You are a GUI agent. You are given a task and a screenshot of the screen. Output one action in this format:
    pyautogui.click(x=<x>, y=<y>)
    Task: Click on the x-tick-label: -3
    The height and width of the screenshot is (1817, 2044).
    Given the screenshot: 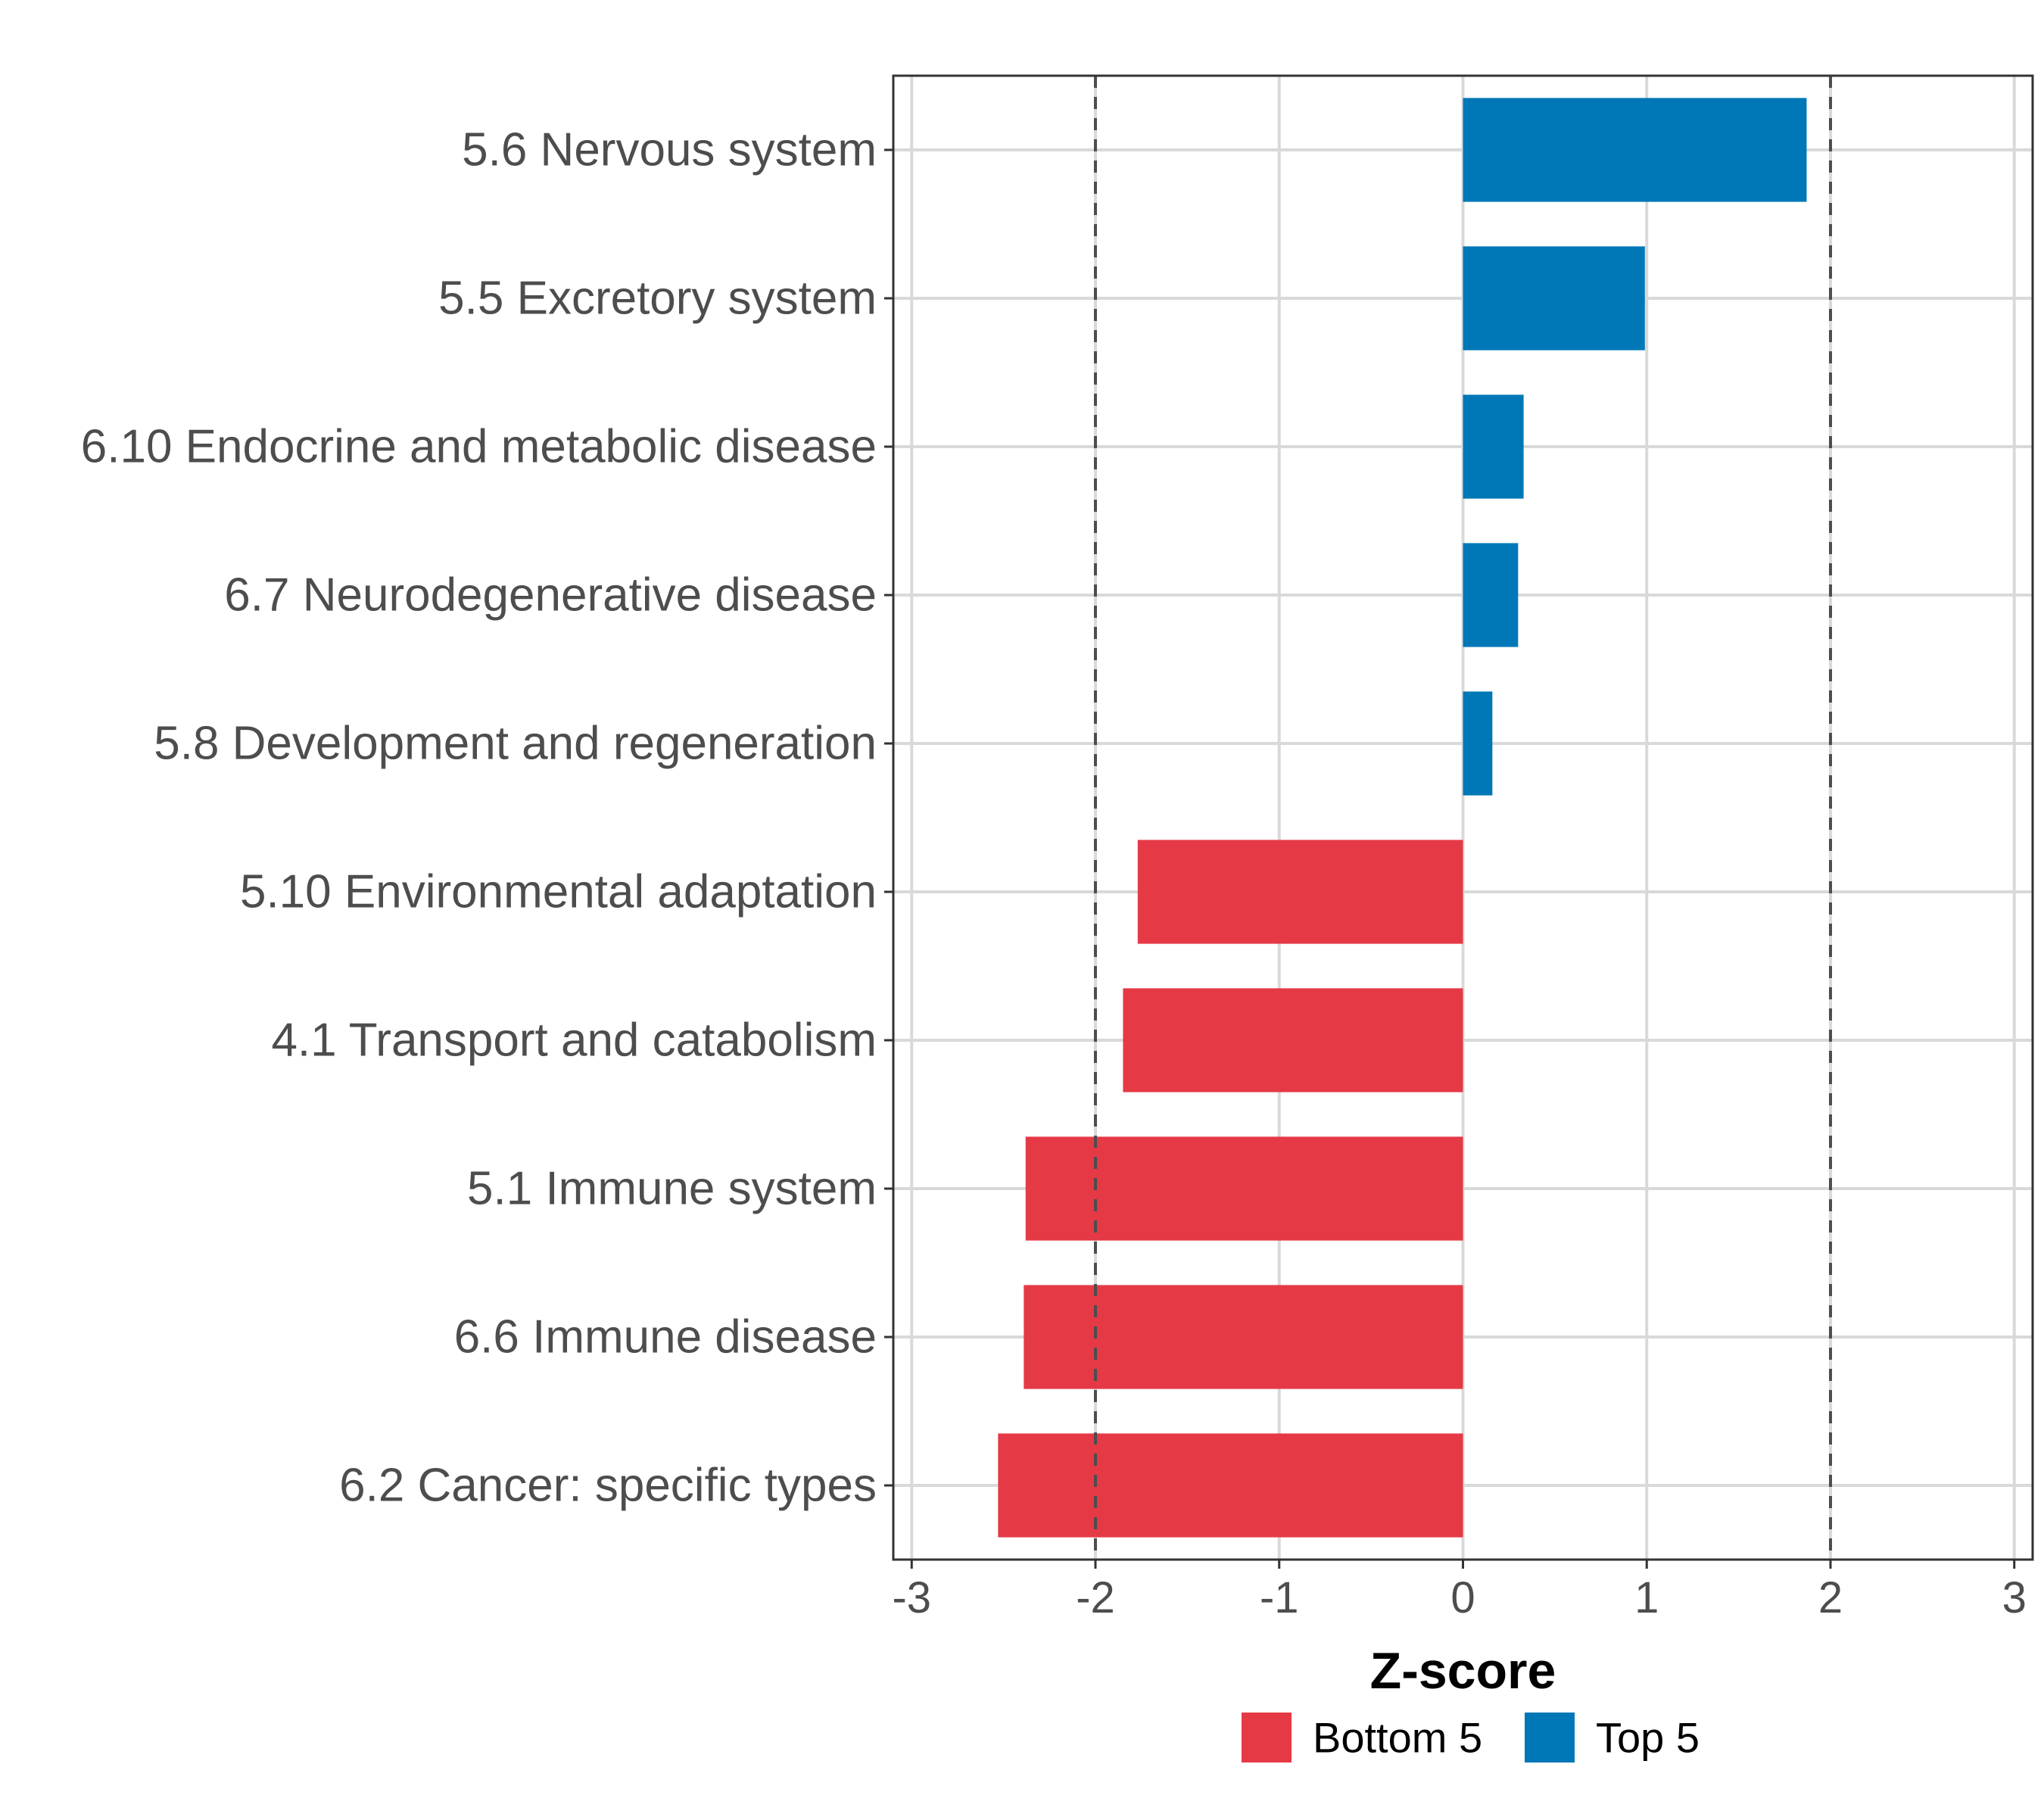 What is the action you would take?
    pyautogui.click(x=911, y=1597)
    